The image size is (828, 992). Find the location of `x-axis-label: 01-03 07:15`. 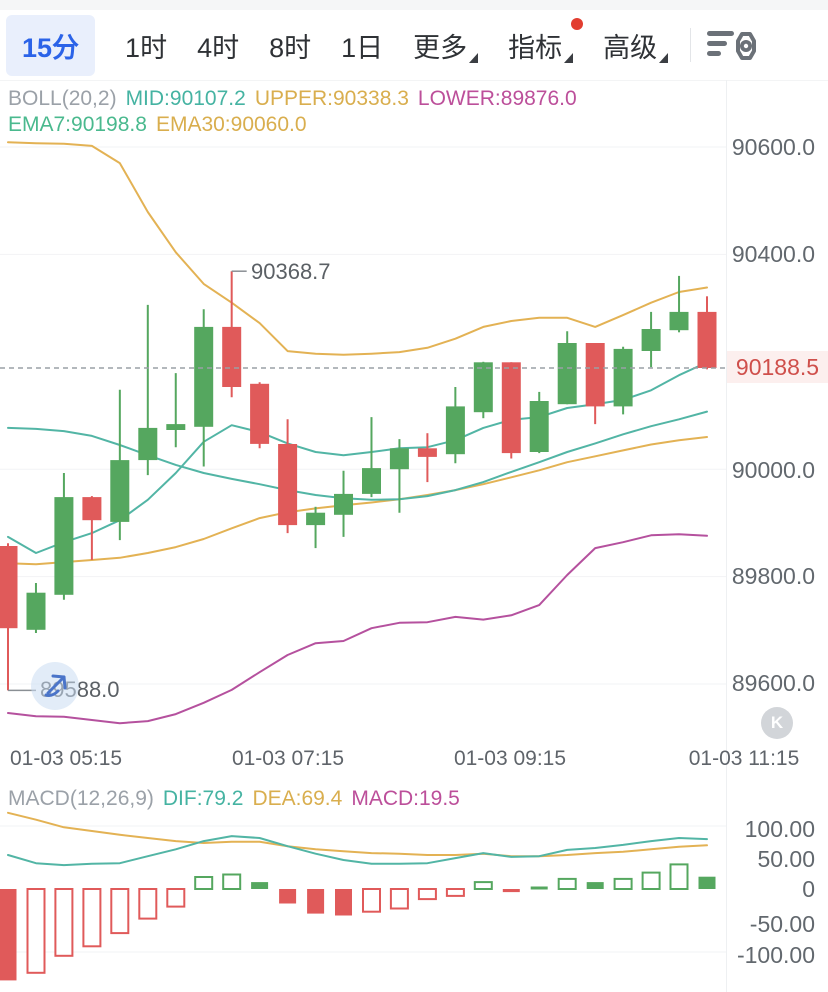

x-axis-label: 01-03 07:15 is located at coordinates (288, 758).